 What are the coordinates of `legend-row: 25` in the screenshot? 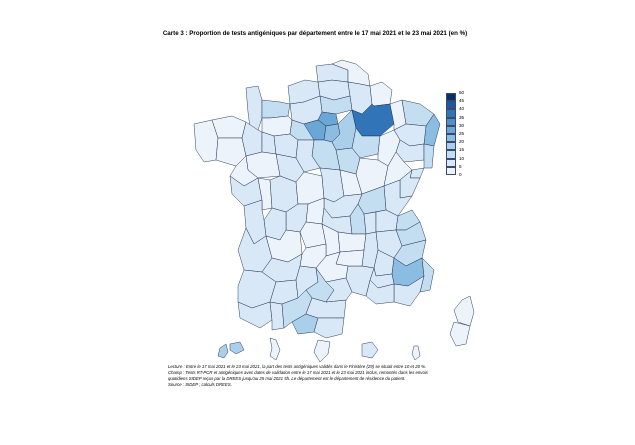 It's located at (461, 136).